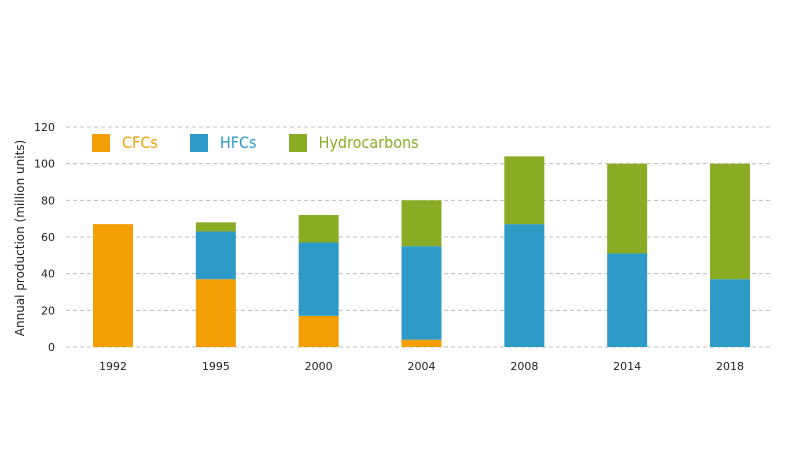 Image resolution: width=800 pixels, height=450 pixels. Describe the element at coordinates (271, 142) in the screenshot. I see `legend: CFCs HFCs Hydrocarbons` at that location.